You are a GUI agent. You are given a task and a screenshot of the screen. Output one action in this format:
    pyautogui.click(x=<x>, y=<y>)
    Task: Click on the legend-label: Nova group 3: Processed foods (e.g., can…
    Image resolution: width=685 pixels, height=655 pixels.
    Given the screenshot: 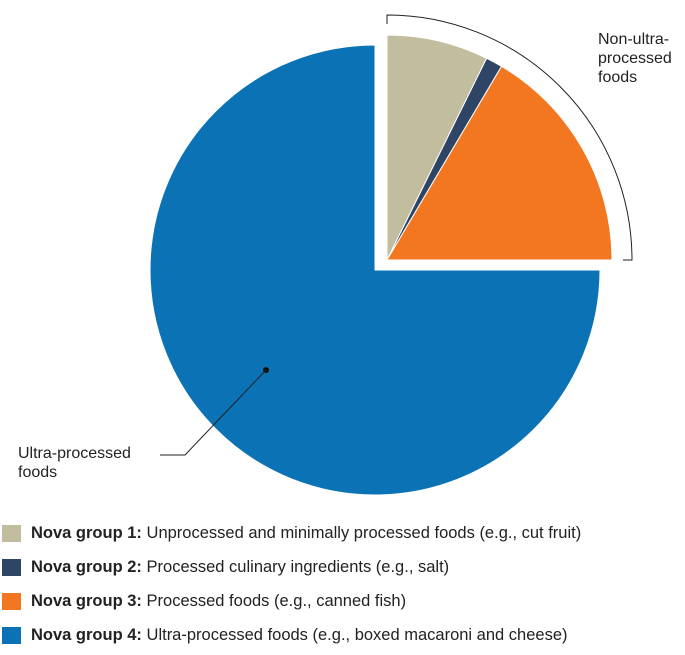 What is the action you would take?
    pyautogui.click(x=218, y=601)
    